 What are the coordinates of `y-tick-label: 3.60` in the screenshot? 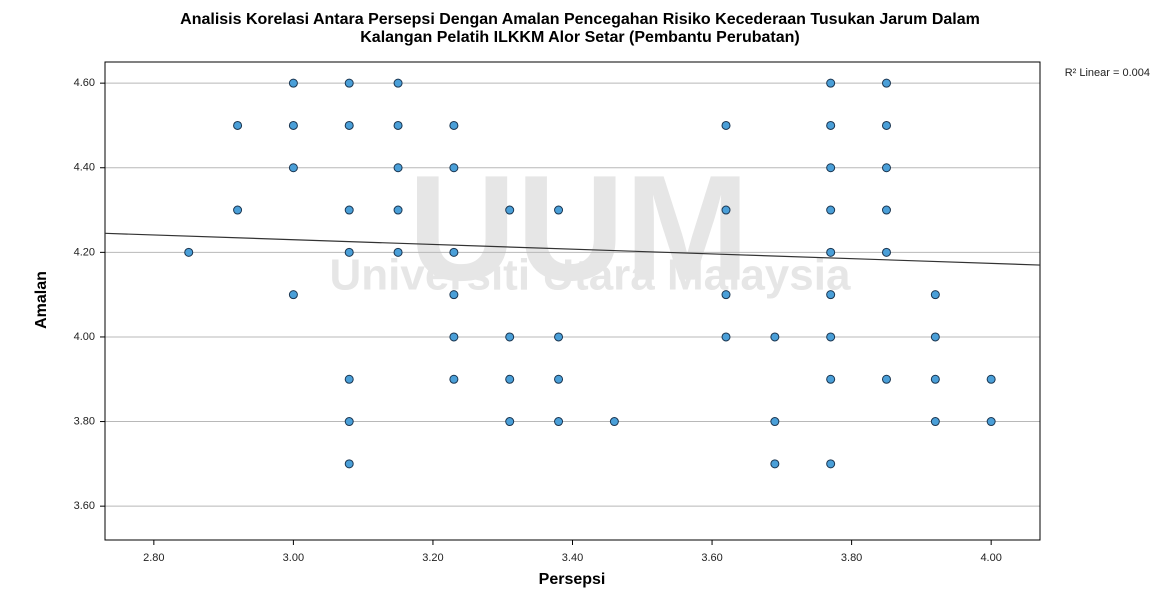 It's located at (84, 506).